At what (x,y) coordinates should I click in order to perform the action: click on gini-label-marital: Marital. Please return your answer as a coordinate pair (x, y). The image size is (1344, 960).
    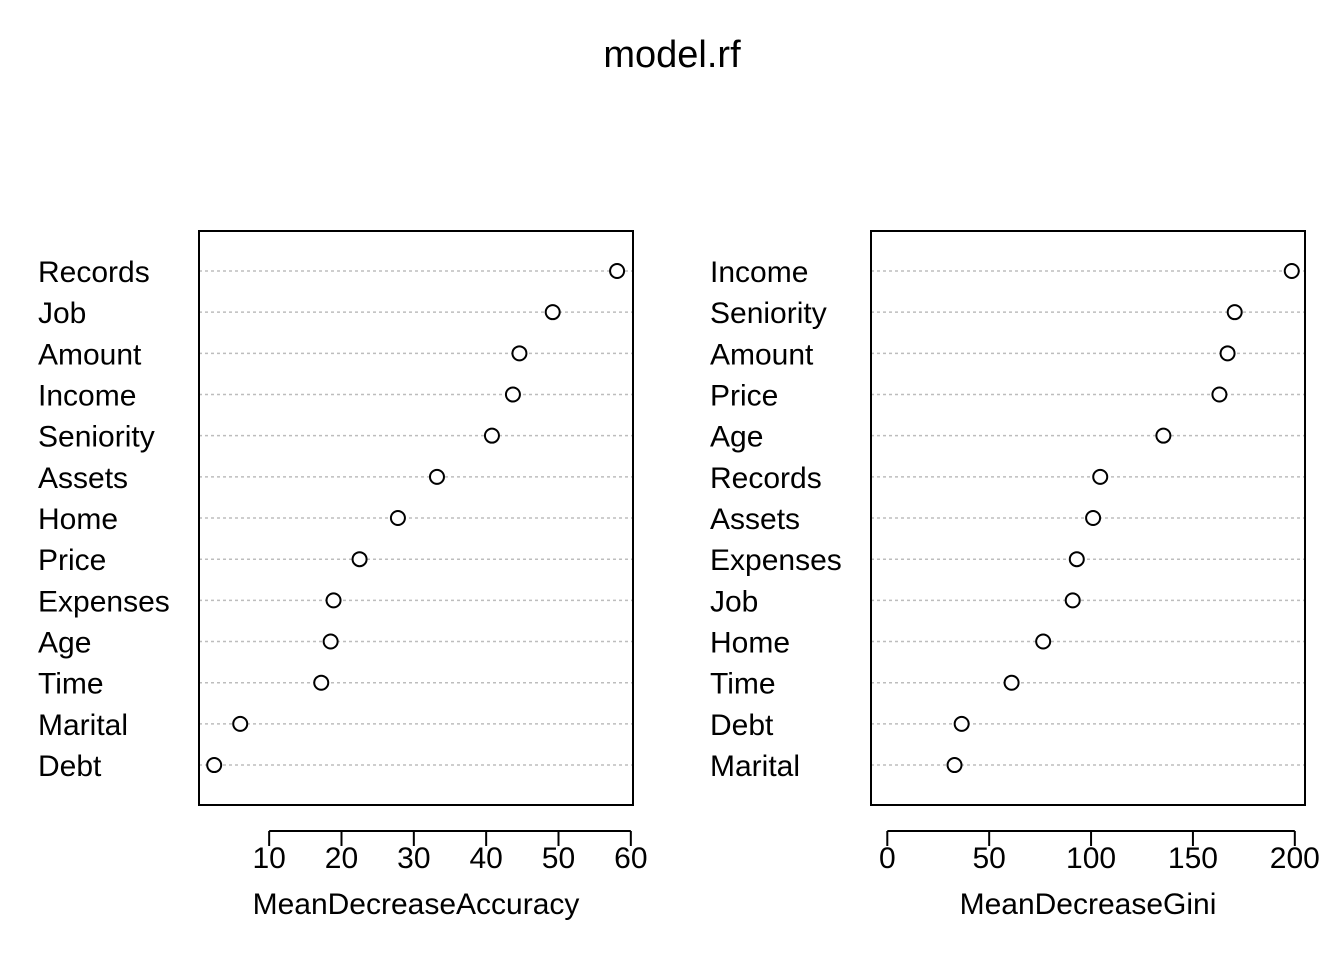
    Looking at the image, I should click on (755, 766).